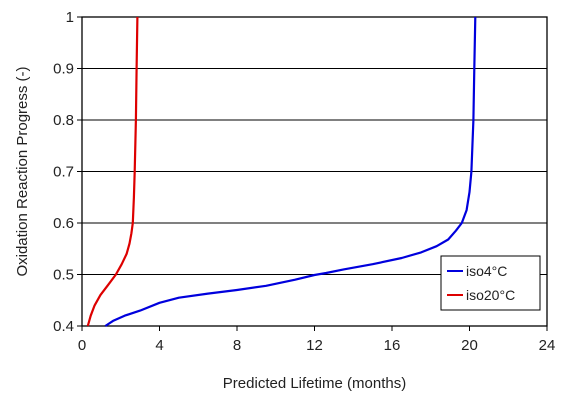 This screenshot has width=561, height=394. What do you see at coordinates (237, 345) in the screenshot?
I see `x-tick-label: 8` at bounding box center [237, 345].